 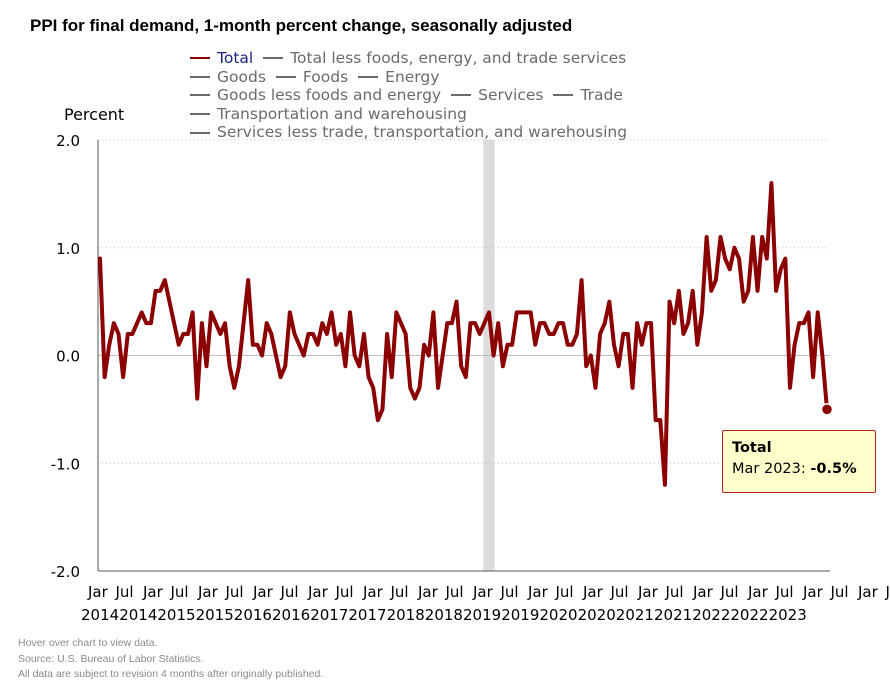 What do you see at coordinates (511, 95) in the screenshot?
I see `legend-label: Services` at bounding box center [511, 95].